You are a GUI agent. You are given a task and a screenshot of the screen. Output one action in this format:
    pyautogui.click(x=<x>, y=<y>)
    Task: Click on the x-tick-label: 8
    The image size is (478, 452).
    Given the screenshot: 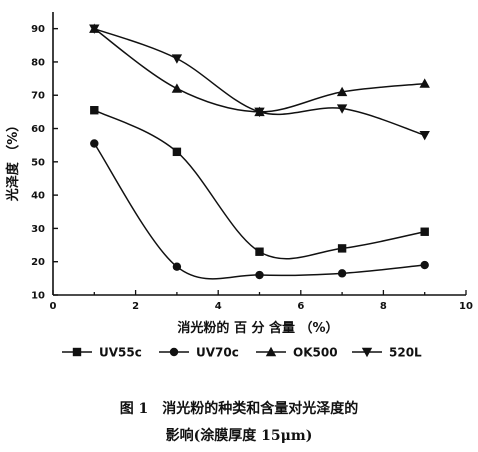 What is the action you would take?
    pyautogui.click(x=383, y=306)
    